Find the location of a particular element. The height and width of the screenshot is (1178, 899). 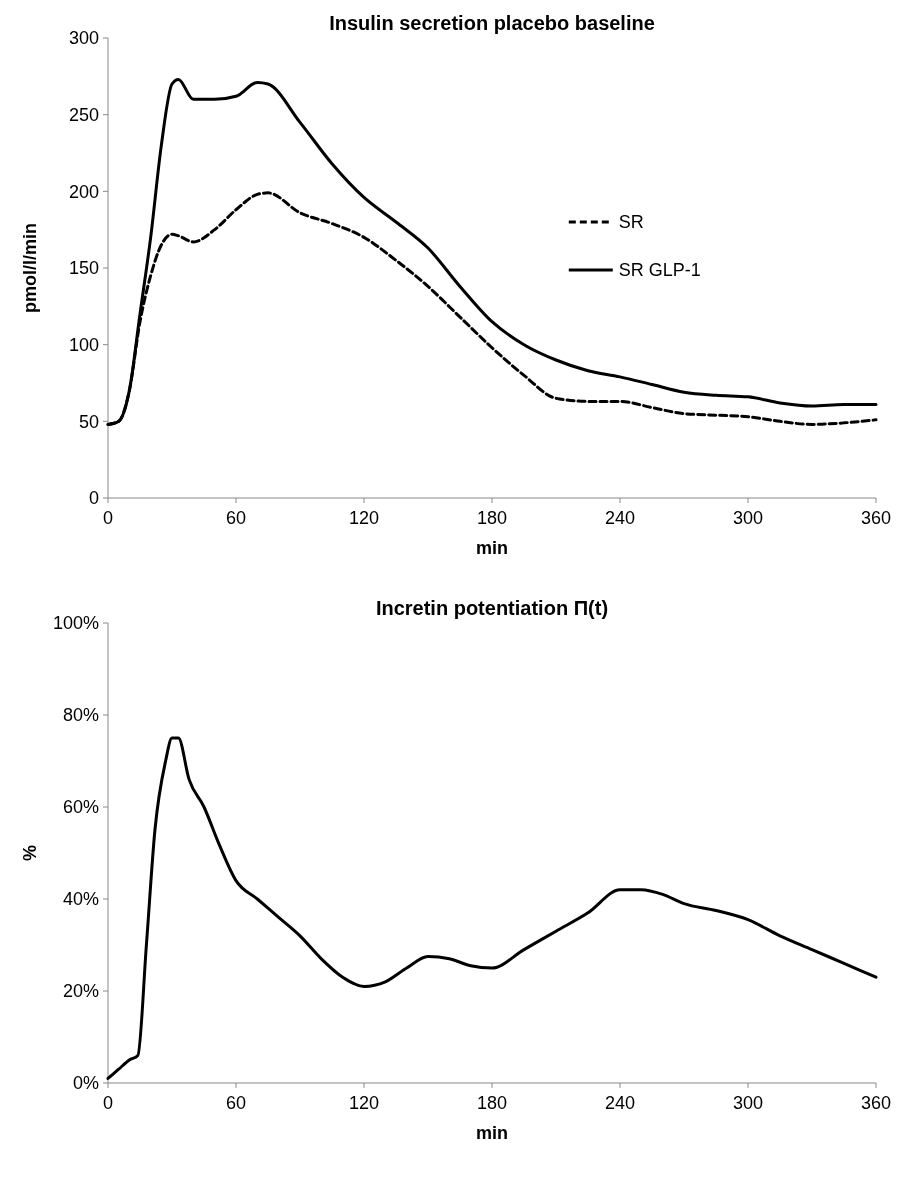

legend-label: SR GLP-1 is located at coordinates (659, 270).